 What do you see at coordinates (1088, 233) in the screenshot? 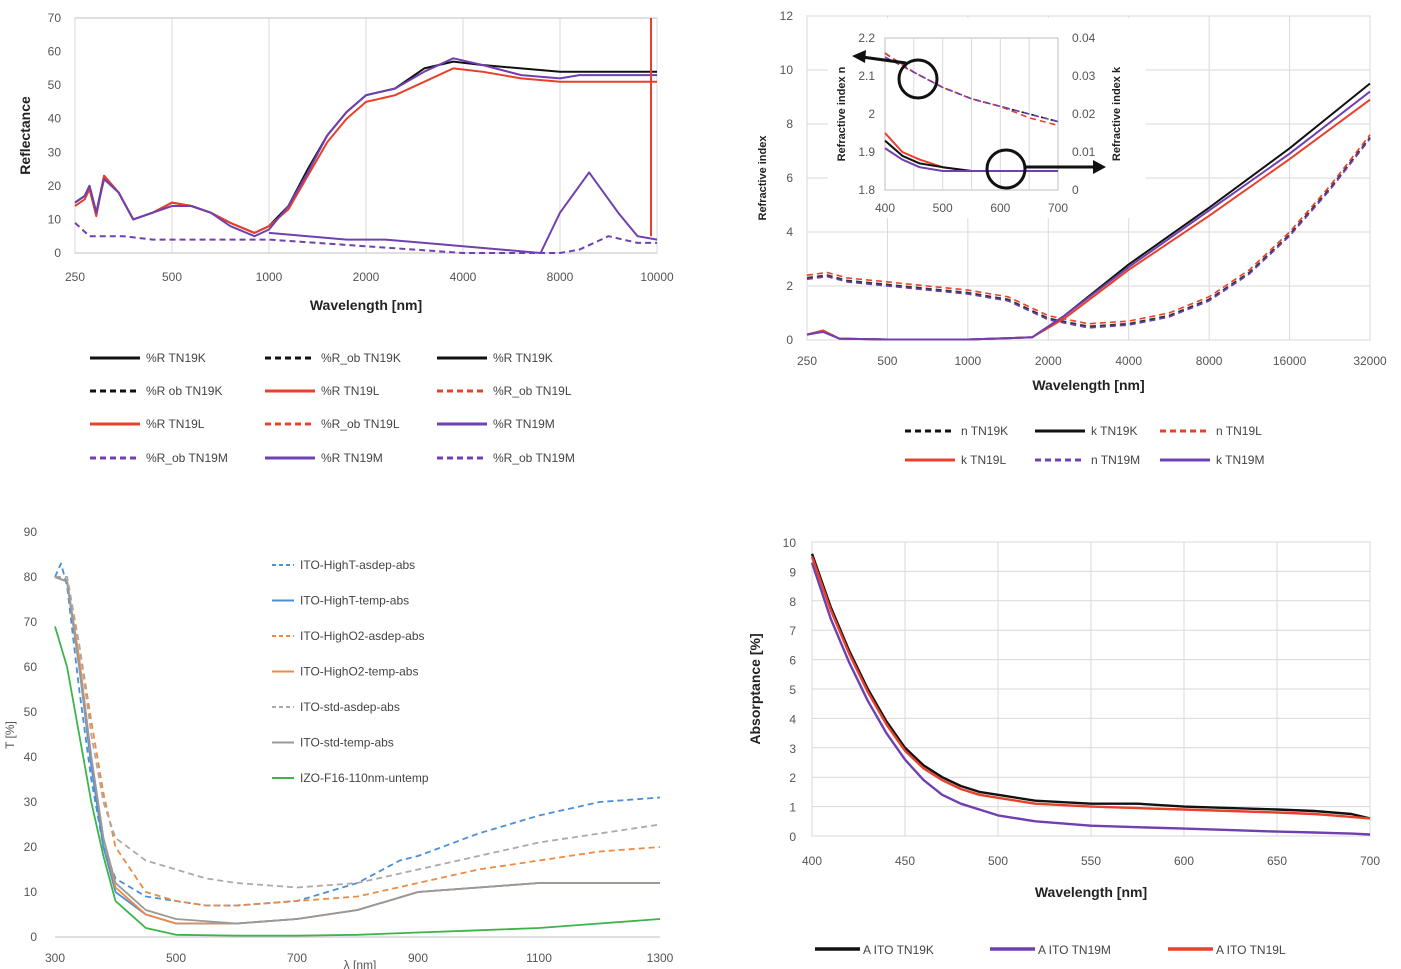
I see `series-line-n` at bounding box center [1088, 233].